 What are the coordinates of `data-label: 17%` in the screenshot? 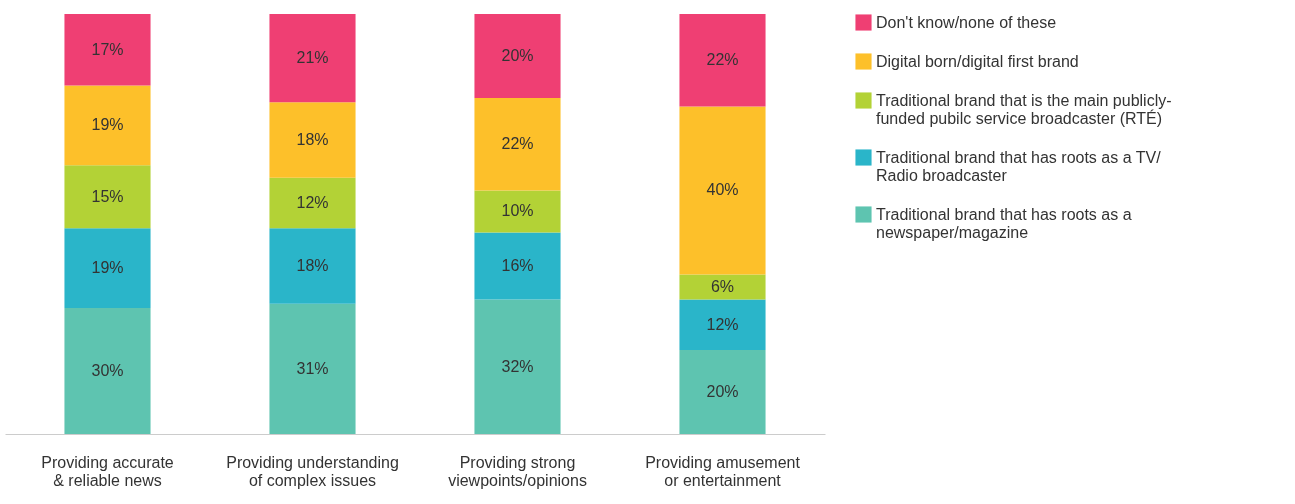 It's located at (107, 49).